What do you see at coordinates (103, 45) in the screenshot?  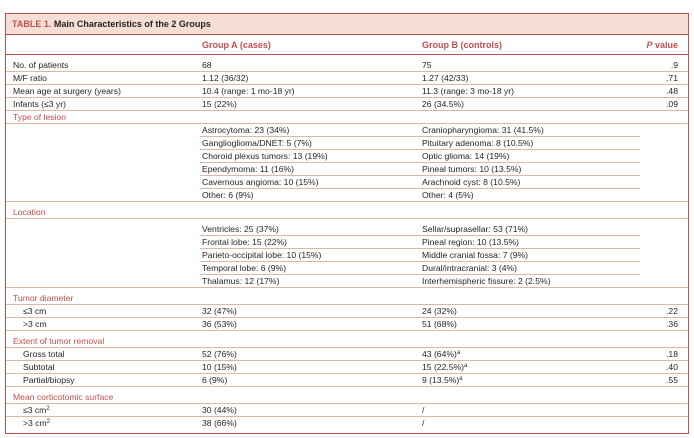 I see `header-empty` at bounding box center [103, 45].